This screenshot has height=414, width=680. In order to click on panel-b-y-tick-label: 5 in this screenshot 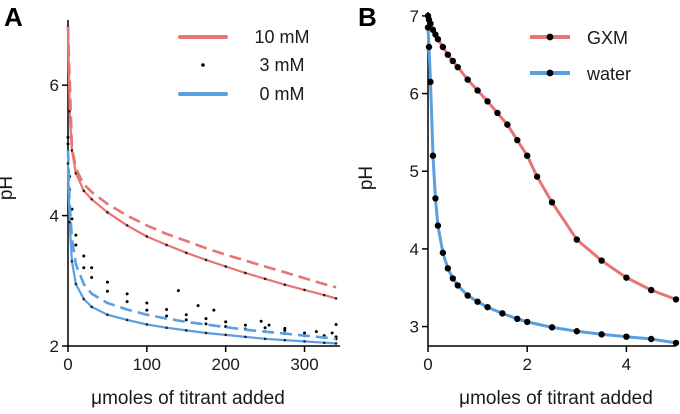, I will do `click(414, 171)`.